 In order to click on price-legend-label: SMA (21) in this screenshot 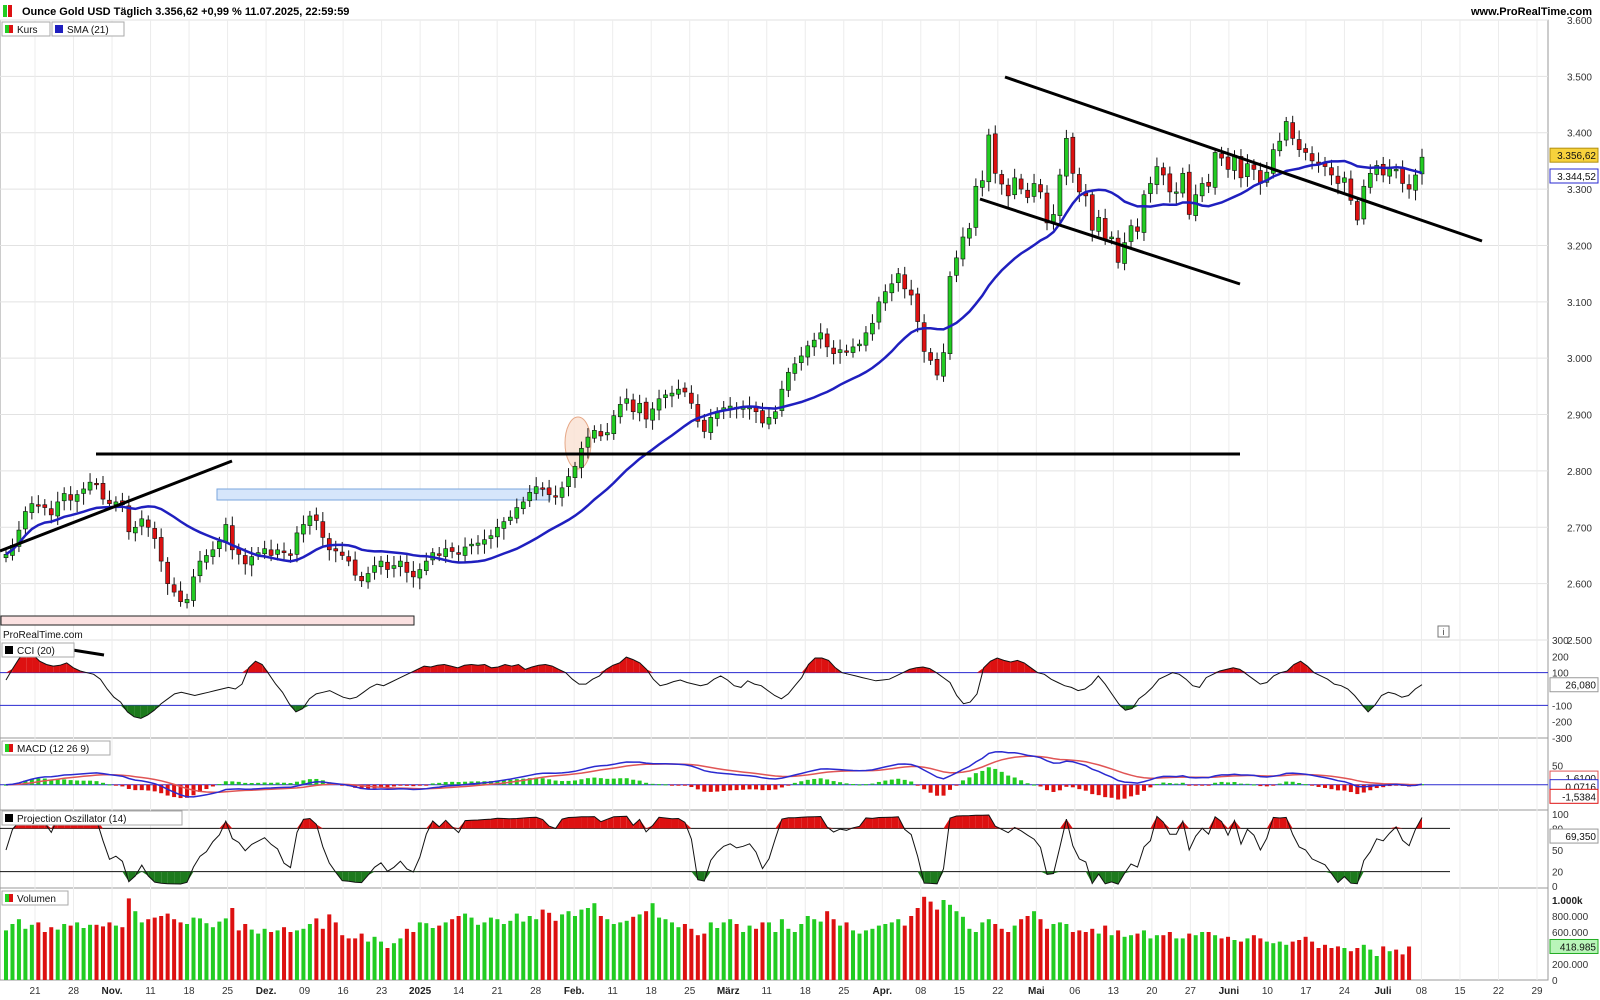, I will do `click(88, 30)`.